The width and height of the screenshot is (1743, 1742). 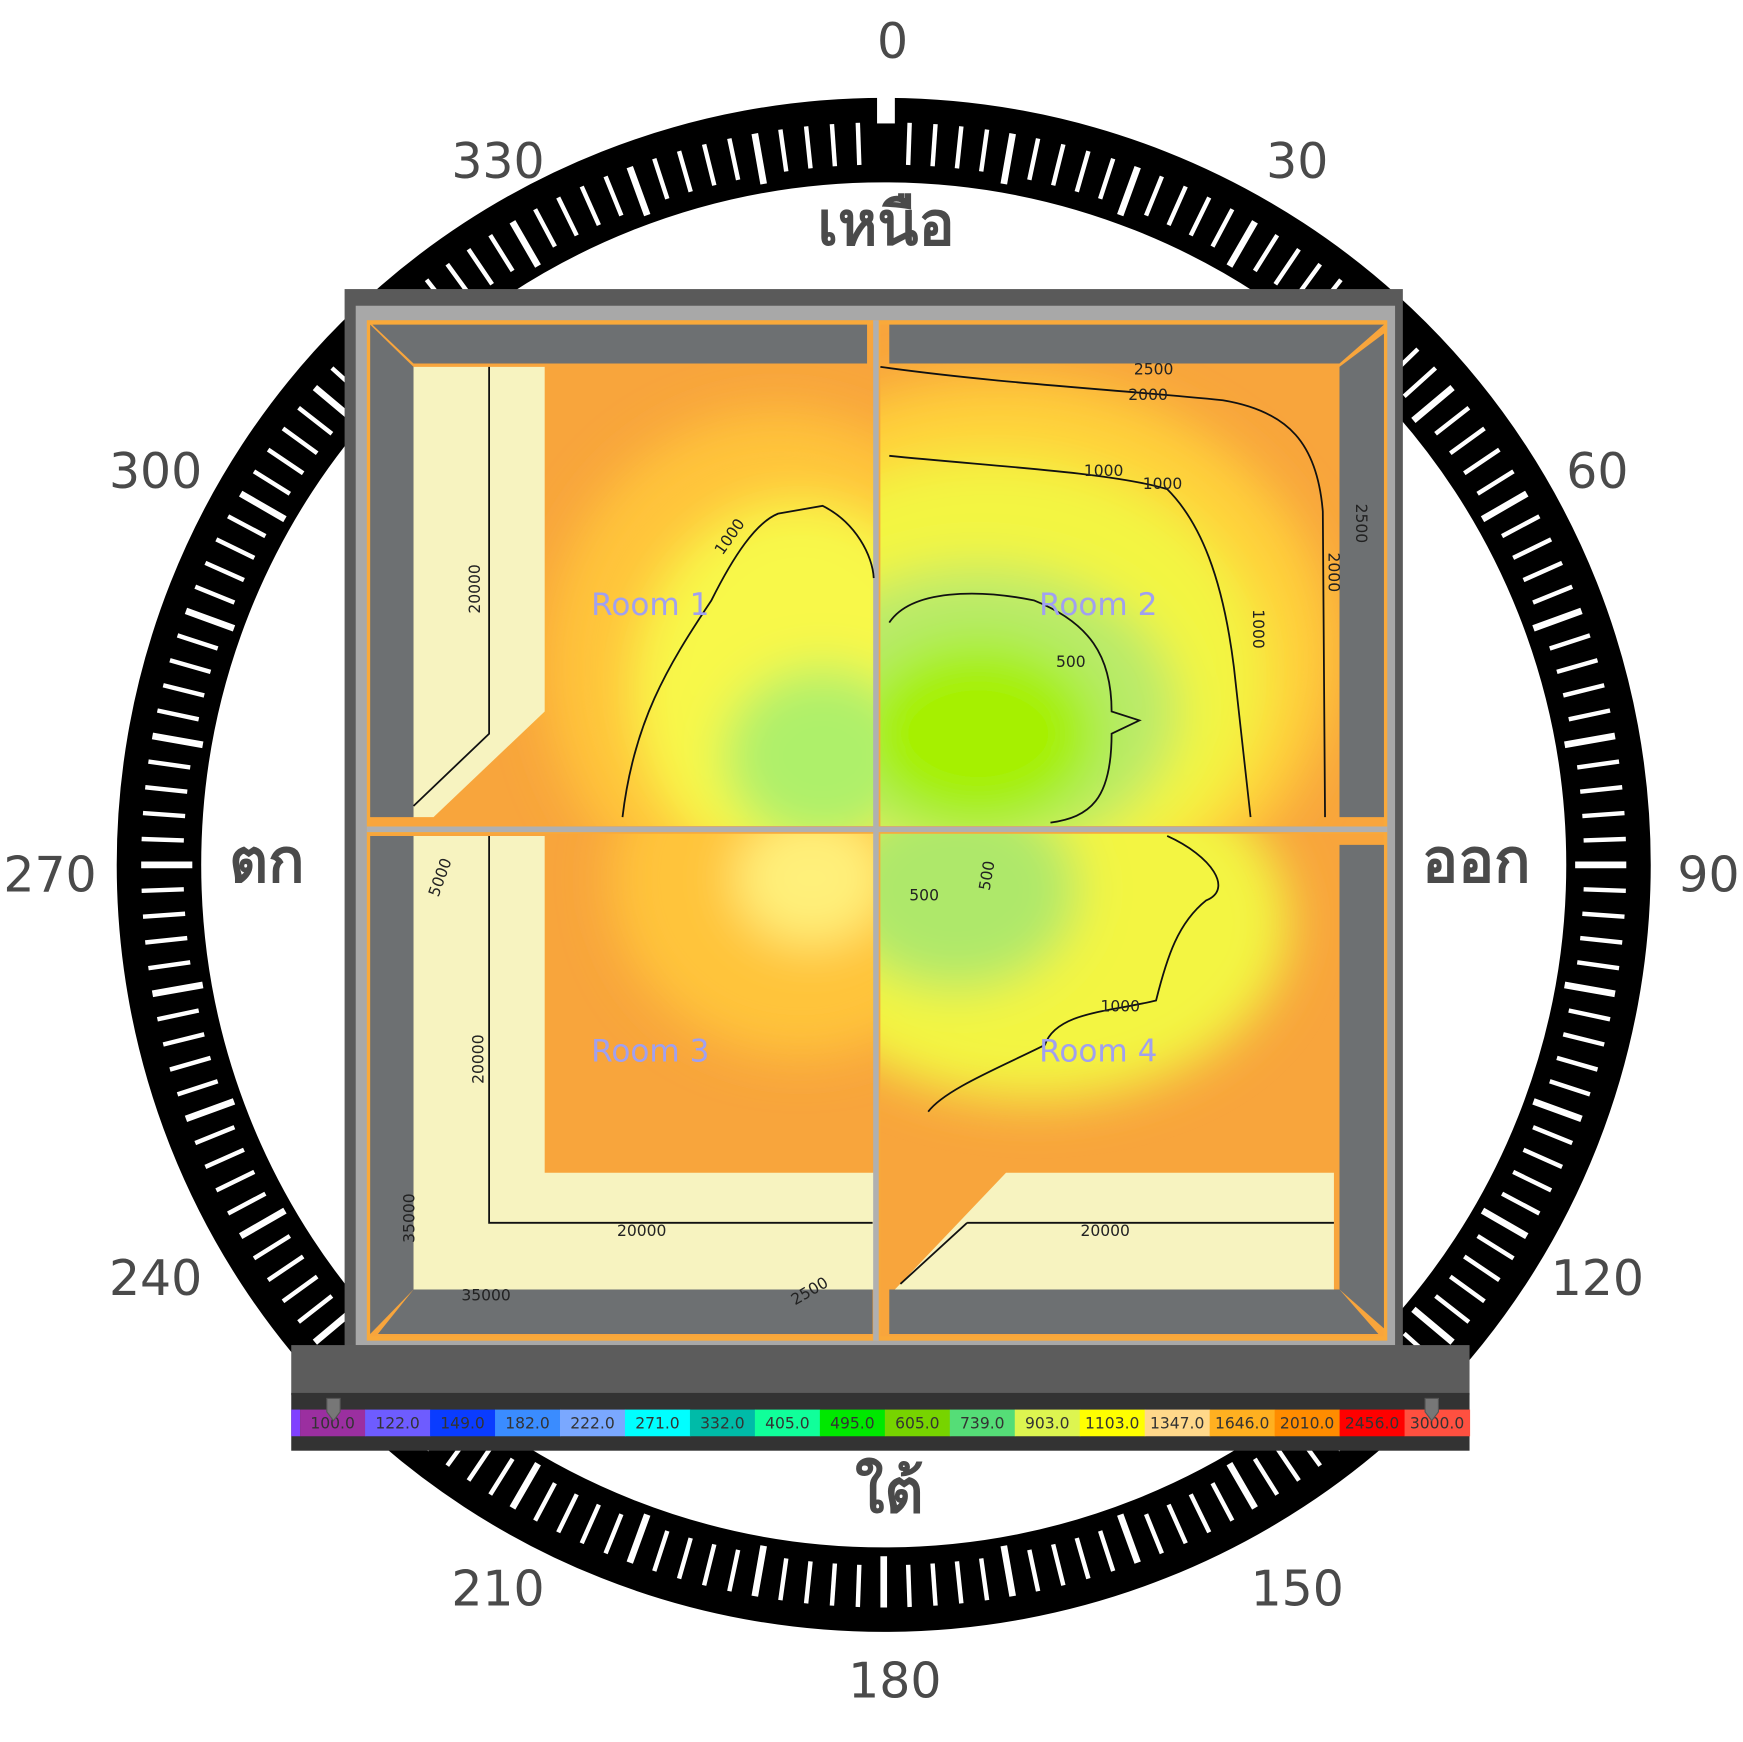 I want to click on legend-cell: 271.0, so click(x=657, y=1423).